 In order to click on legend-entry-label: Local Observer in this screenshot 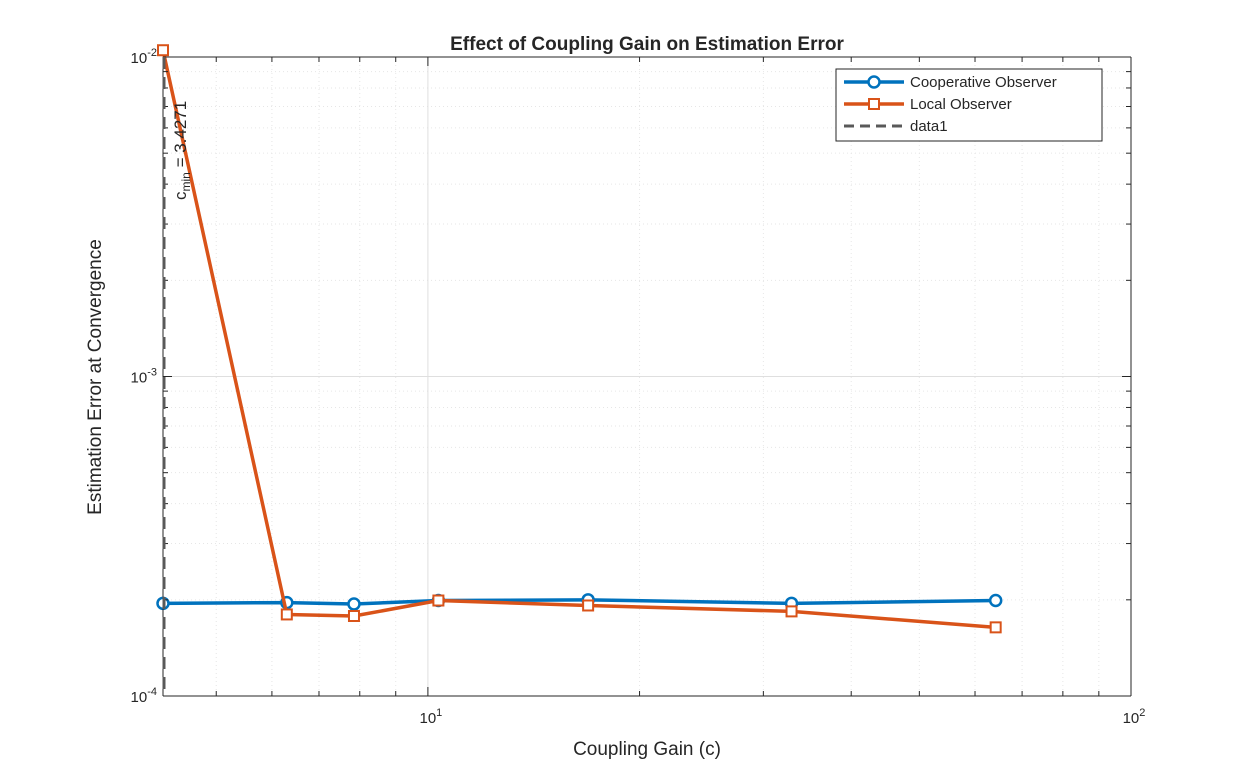, I will do `click(961, 104)`.